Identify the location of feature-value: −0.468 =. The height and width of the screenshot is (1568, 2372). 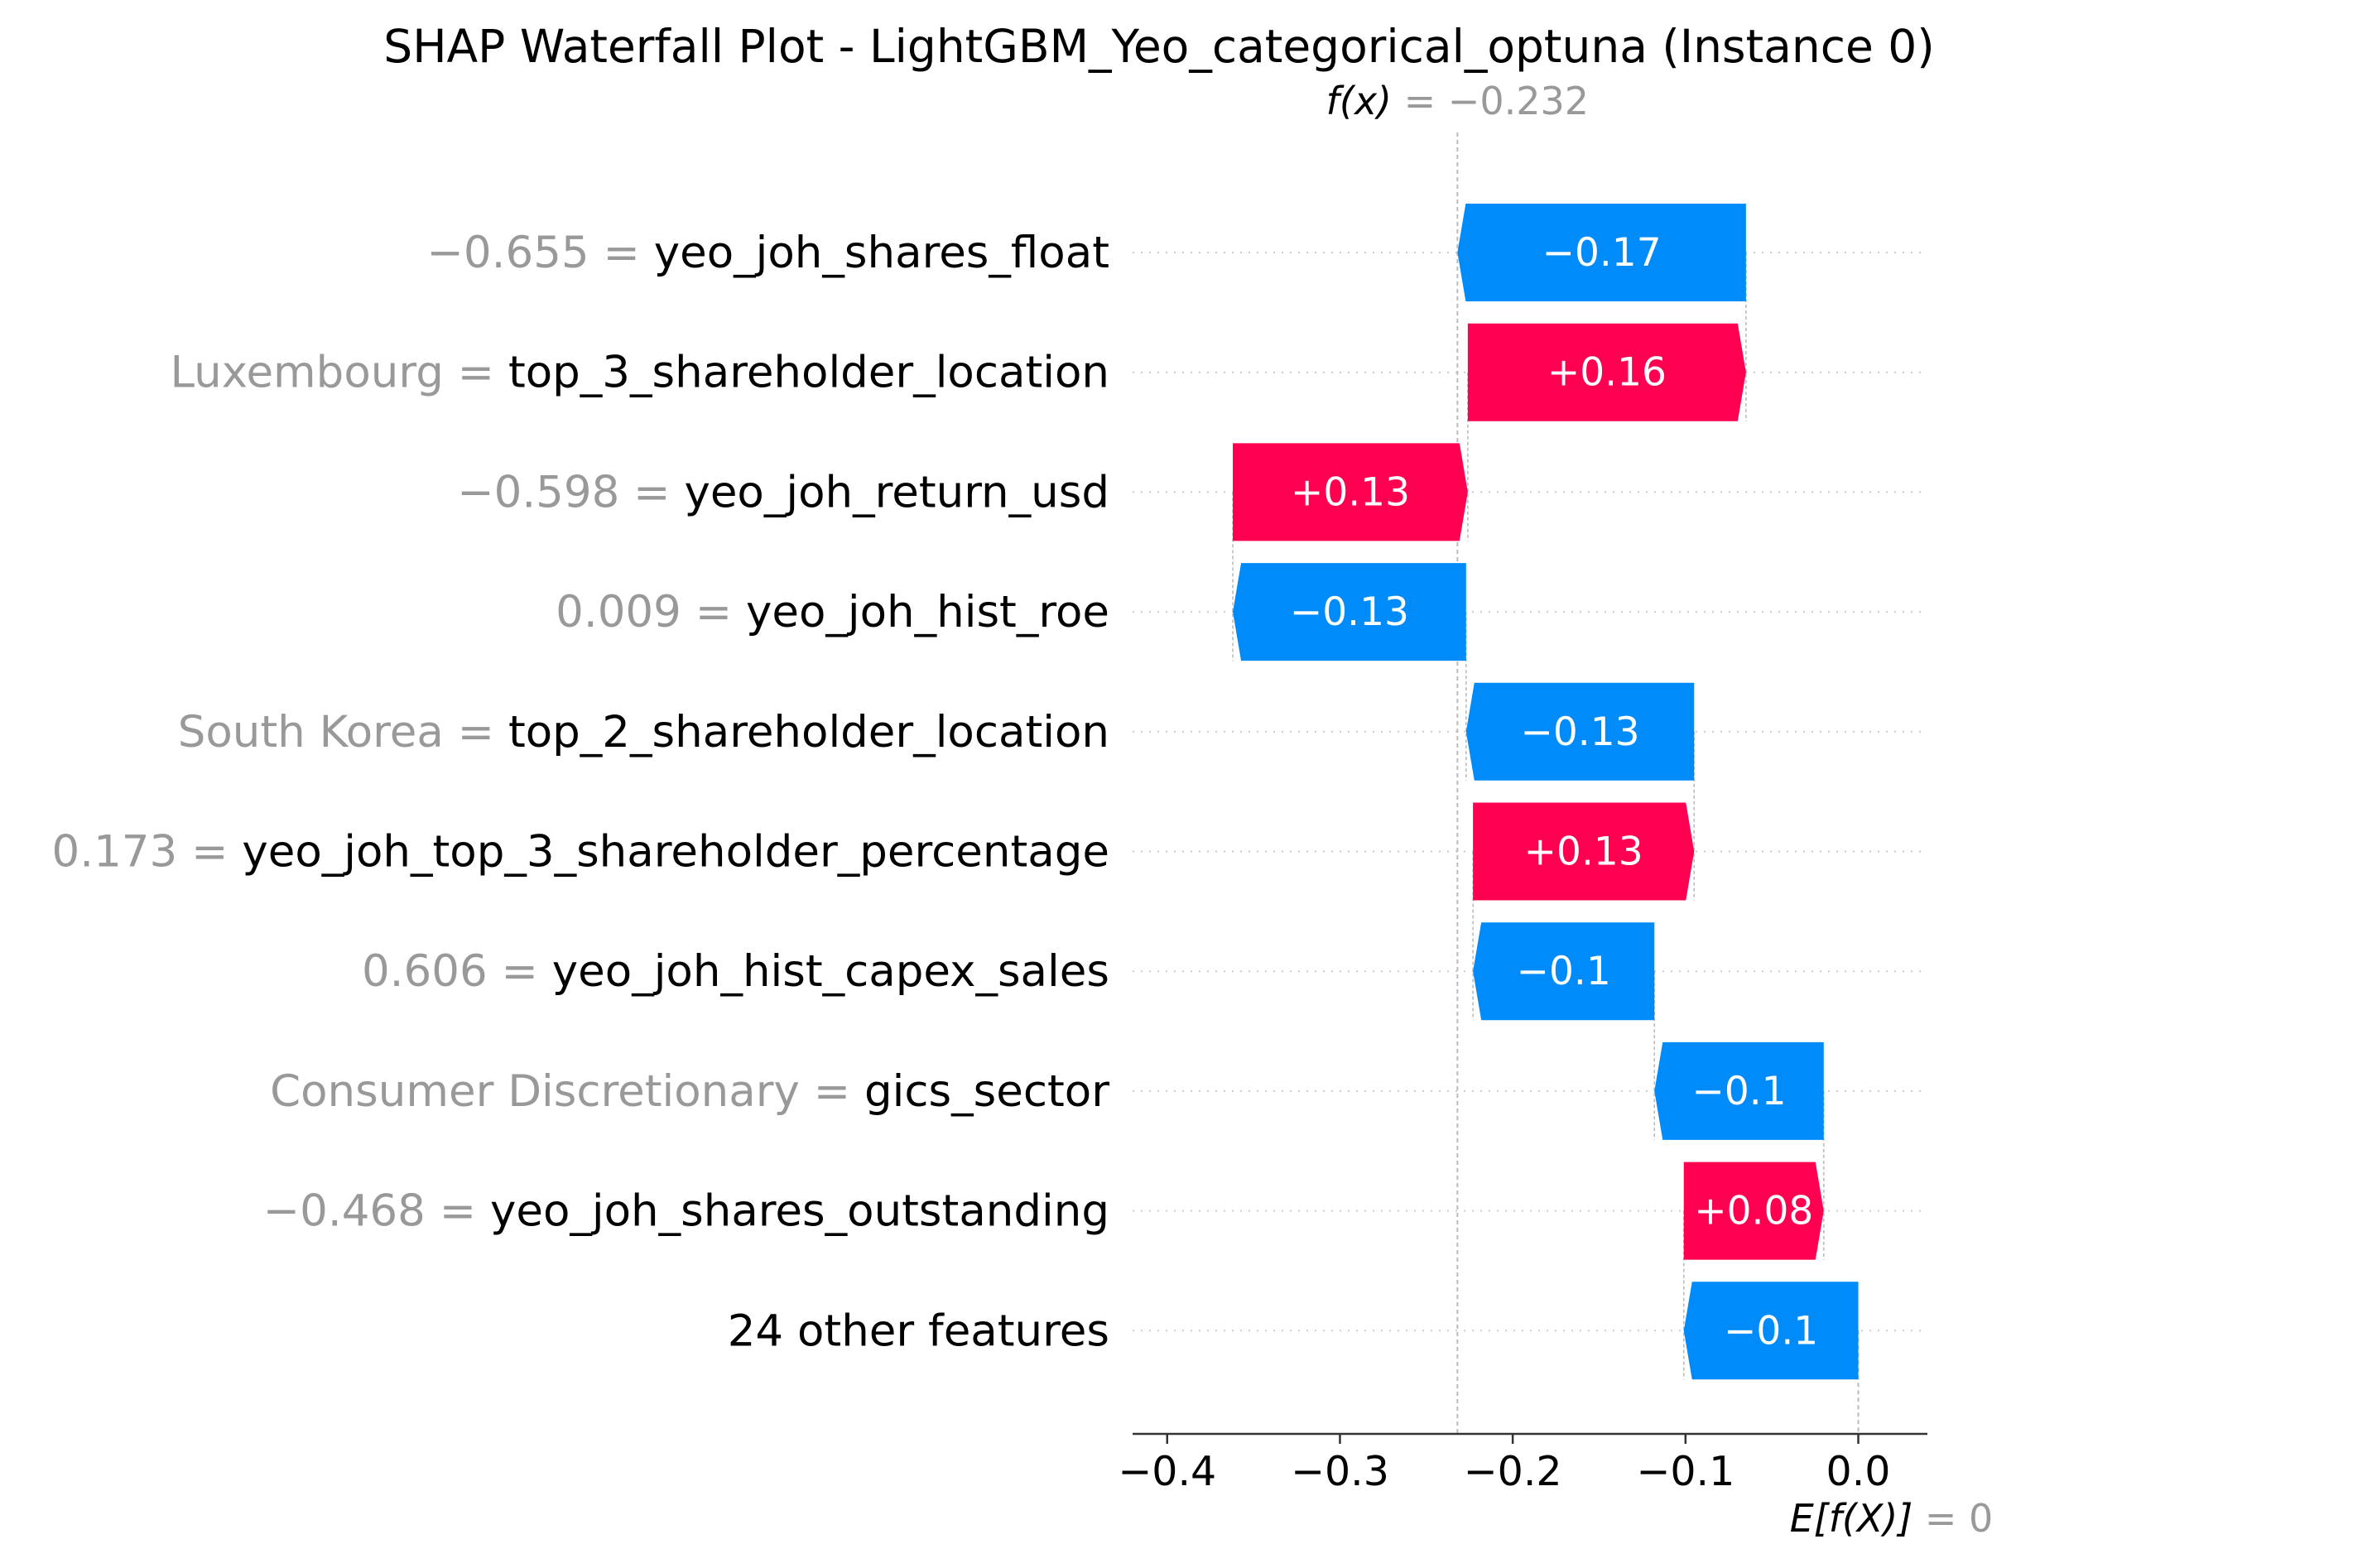
(377, 1211).